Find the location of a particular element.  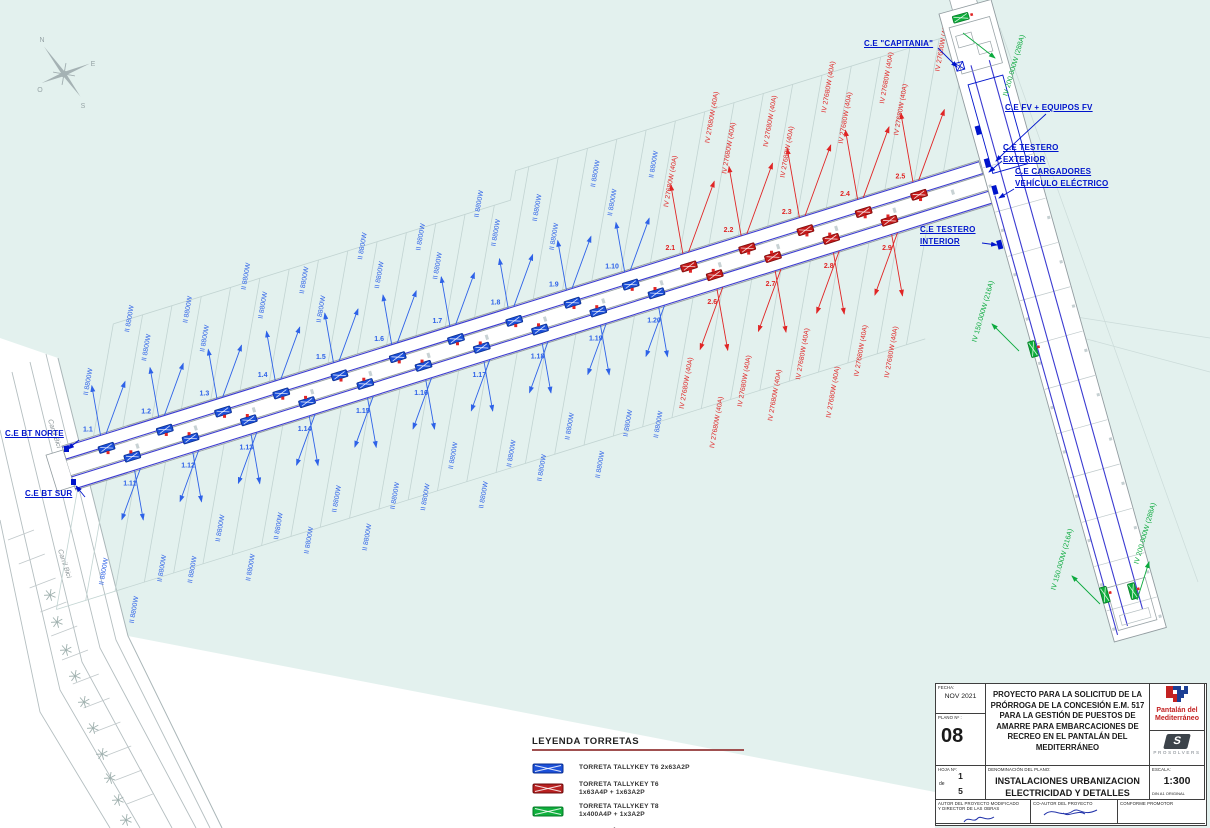

din-original: DIN A1 ORIGINAL is located at coordinates (1168, 794).